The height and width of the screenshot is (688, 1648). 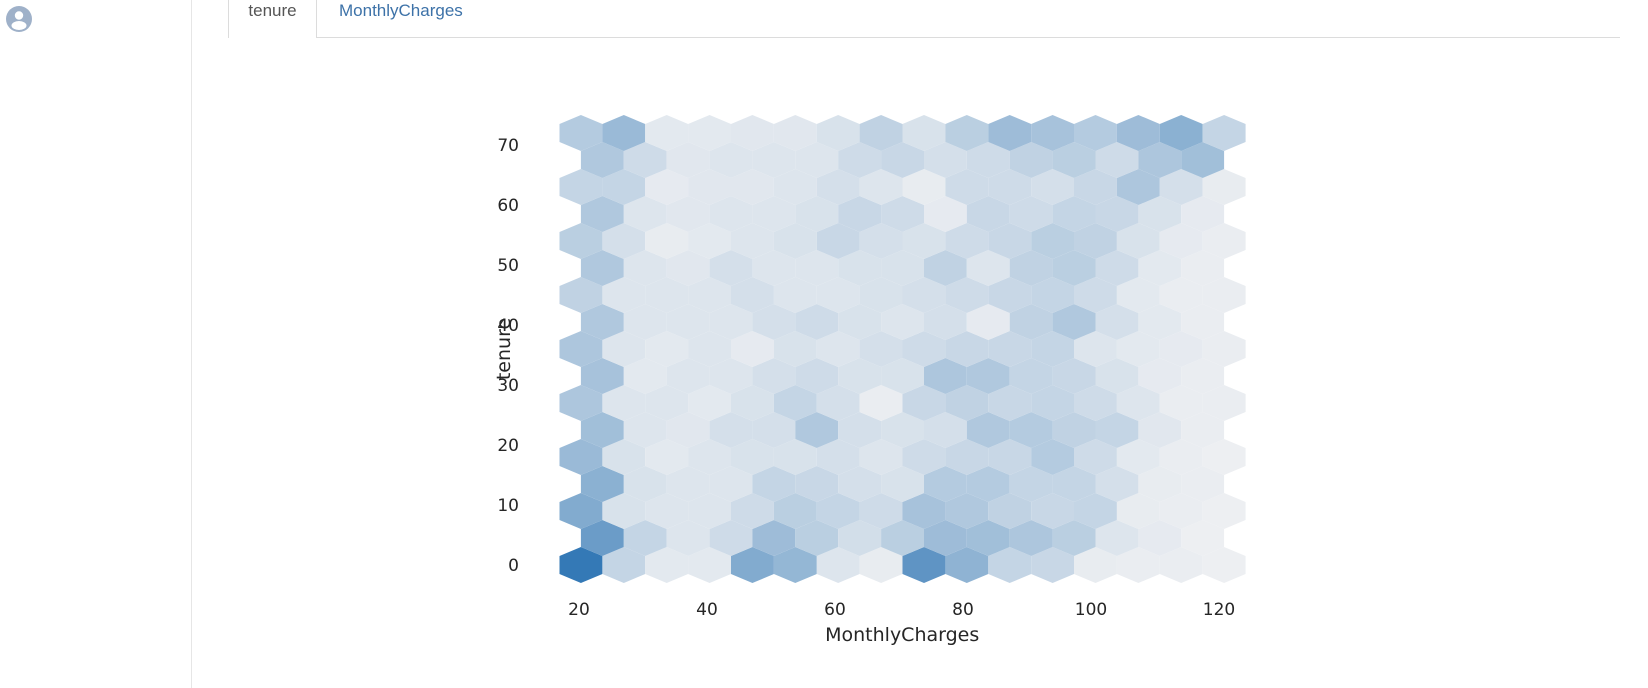 What do you see at coordinates (96, 344) in the screenshot?
I see `left-sidebar` at bounding box center [96, 344].